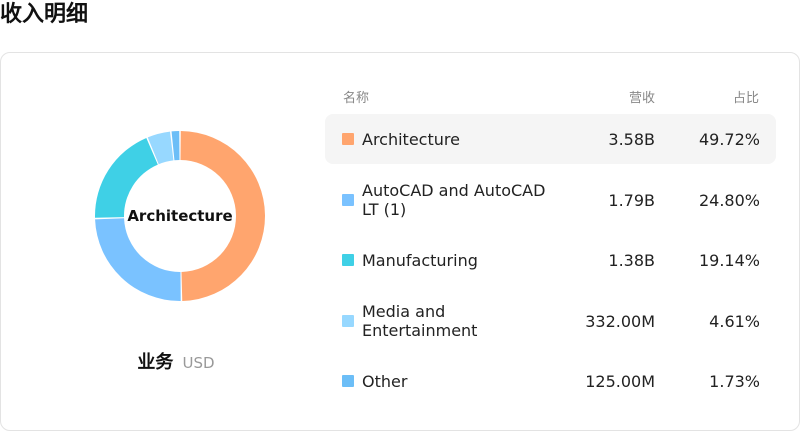 The width and height of the screenshot is (800, 431). Describe the element at coordinates (420, 260) in the screenshot. I see `row-name: Manufacturing` at that location.